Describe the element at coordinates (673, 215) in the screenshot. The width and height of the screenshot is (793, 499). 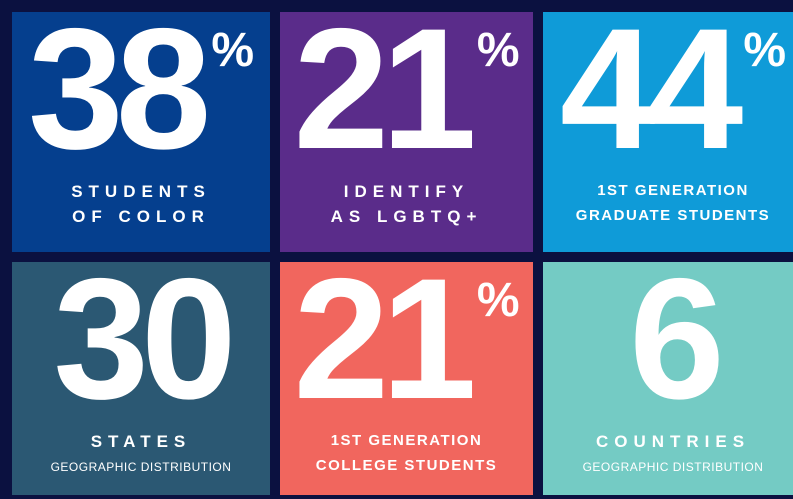
I see `stat-sublabel: GRADUATE STUDENTS` at that location.